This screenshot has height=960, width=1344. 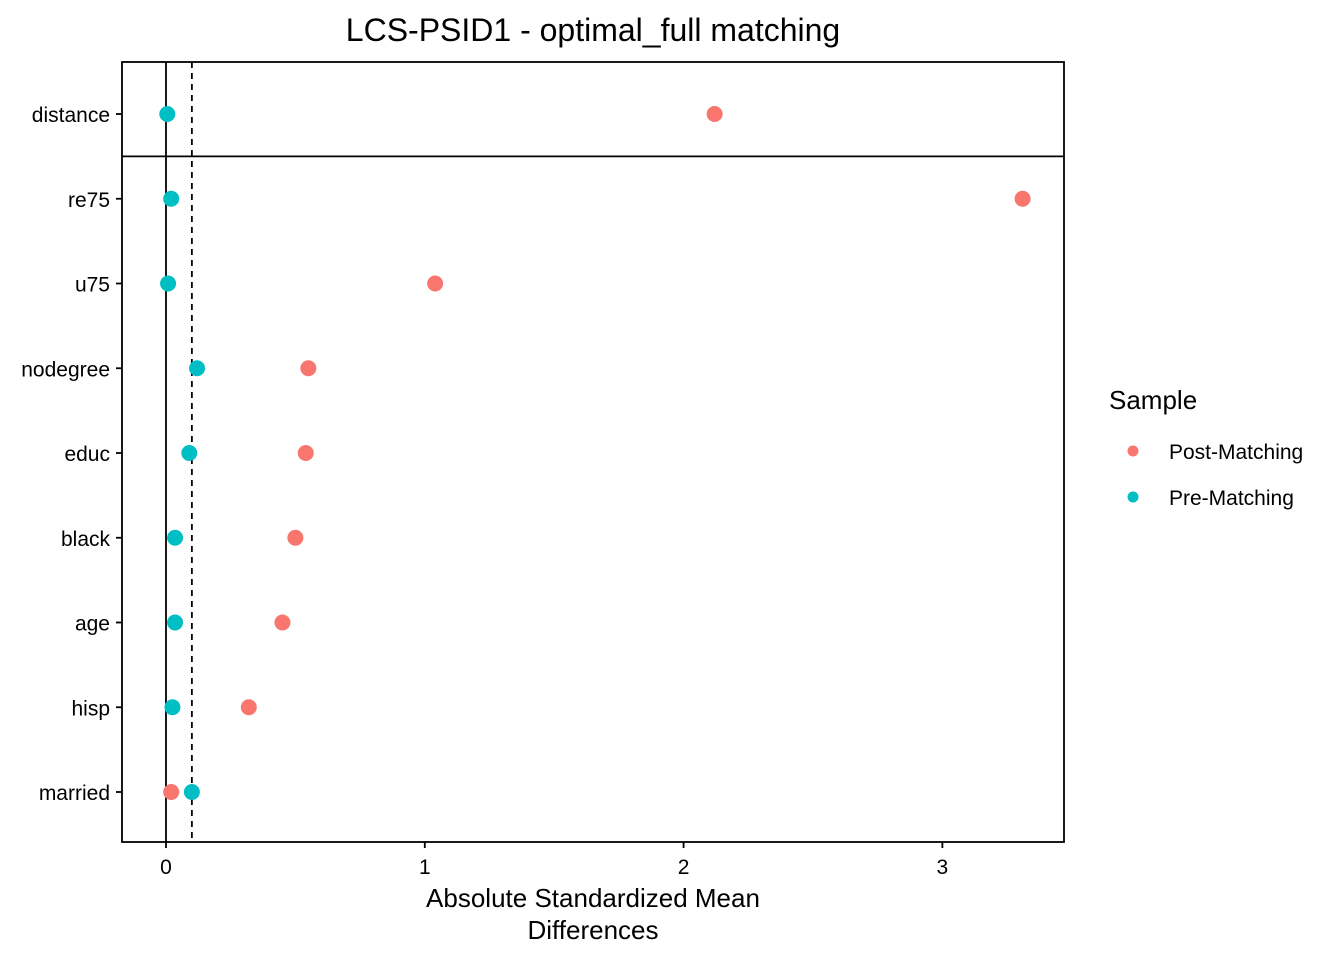 What do you see at coordinates (92, 624) in the screenshot?
I see `y-tick-label-age: age` at bounding box center [92, 624].